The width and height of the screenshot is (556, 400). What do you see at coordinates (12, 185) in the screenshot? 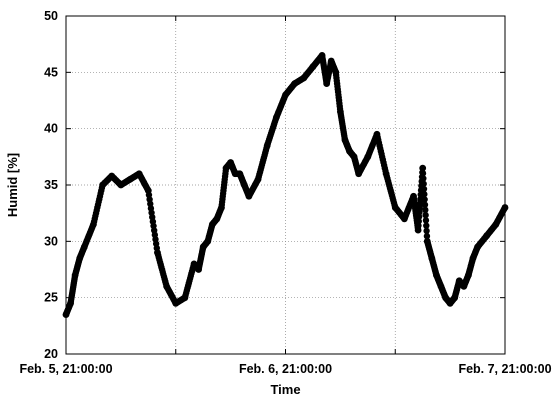
I see `y-axis-title: Humid [%]` at bounding box center [12, 185].